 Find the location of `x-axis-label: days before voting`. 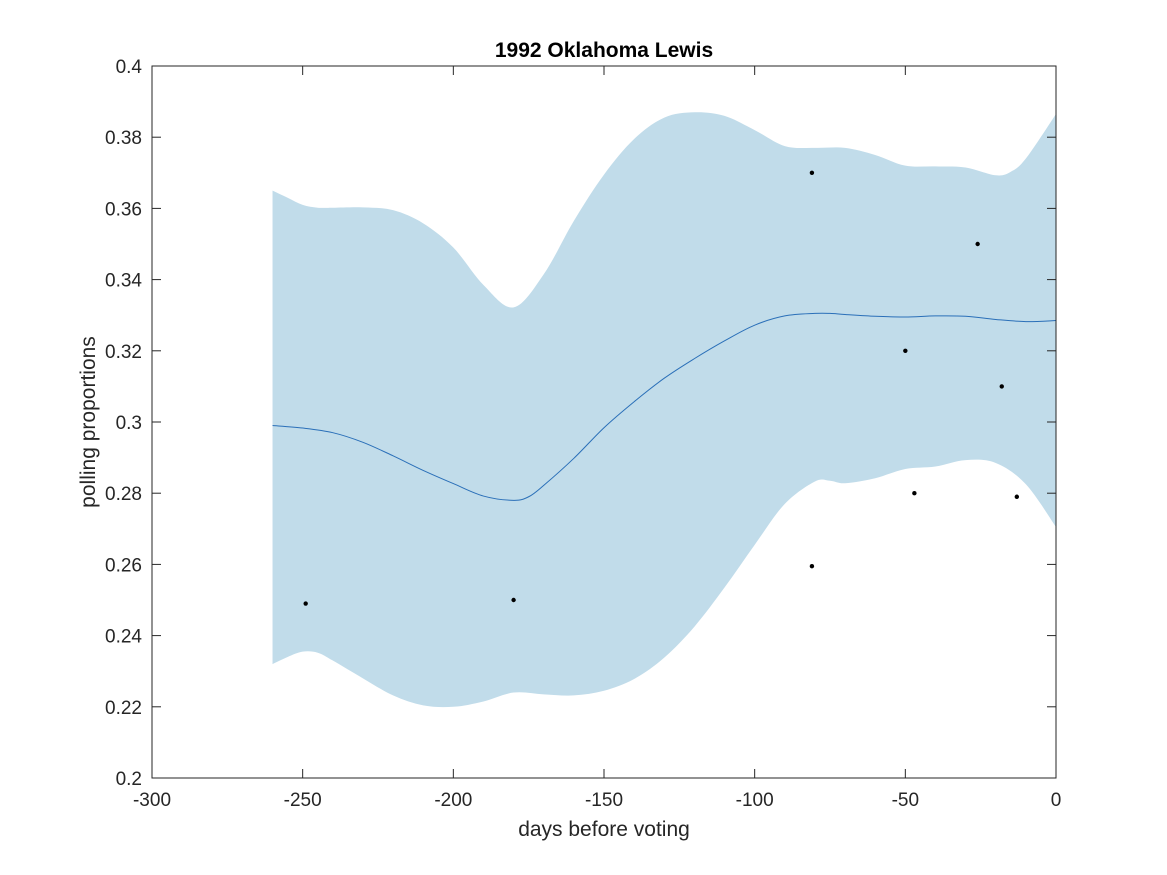

x-axis-label: days before voting is located at coordinates (604, 829).